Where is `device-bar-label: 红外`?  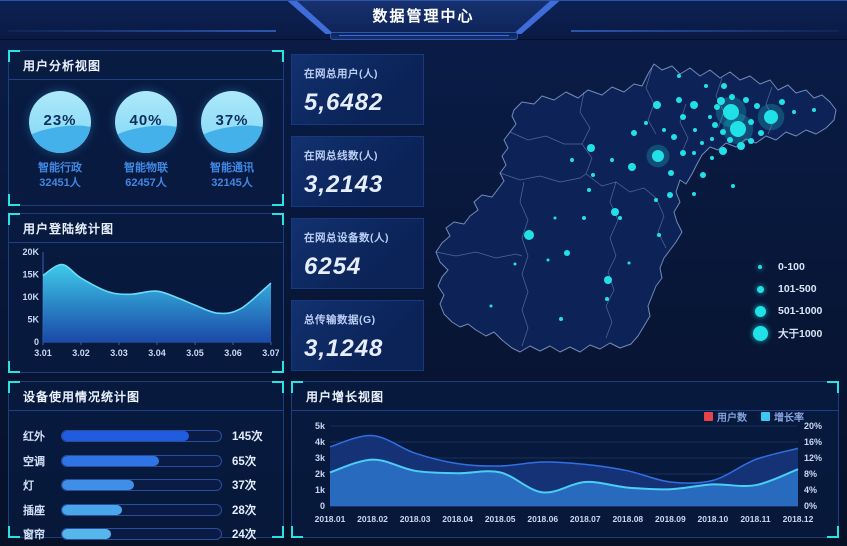
device-bar-label: 红外 is located at coordinates (34, 437).